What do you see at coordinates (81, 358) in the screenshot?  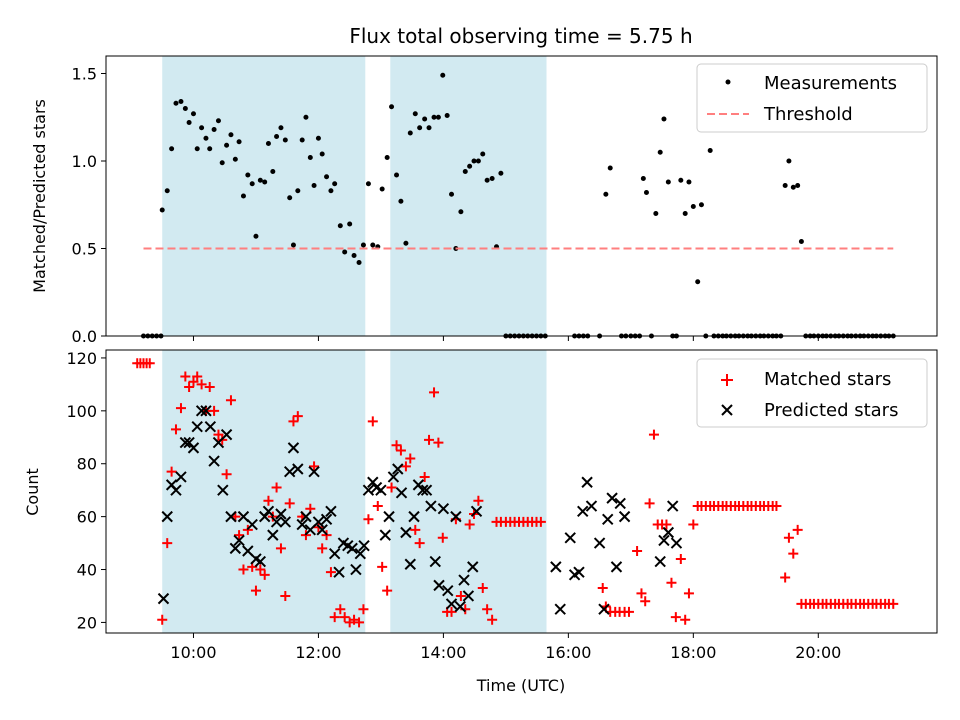 I see `y-tick-label: 120` at bounding box center [81, 358].